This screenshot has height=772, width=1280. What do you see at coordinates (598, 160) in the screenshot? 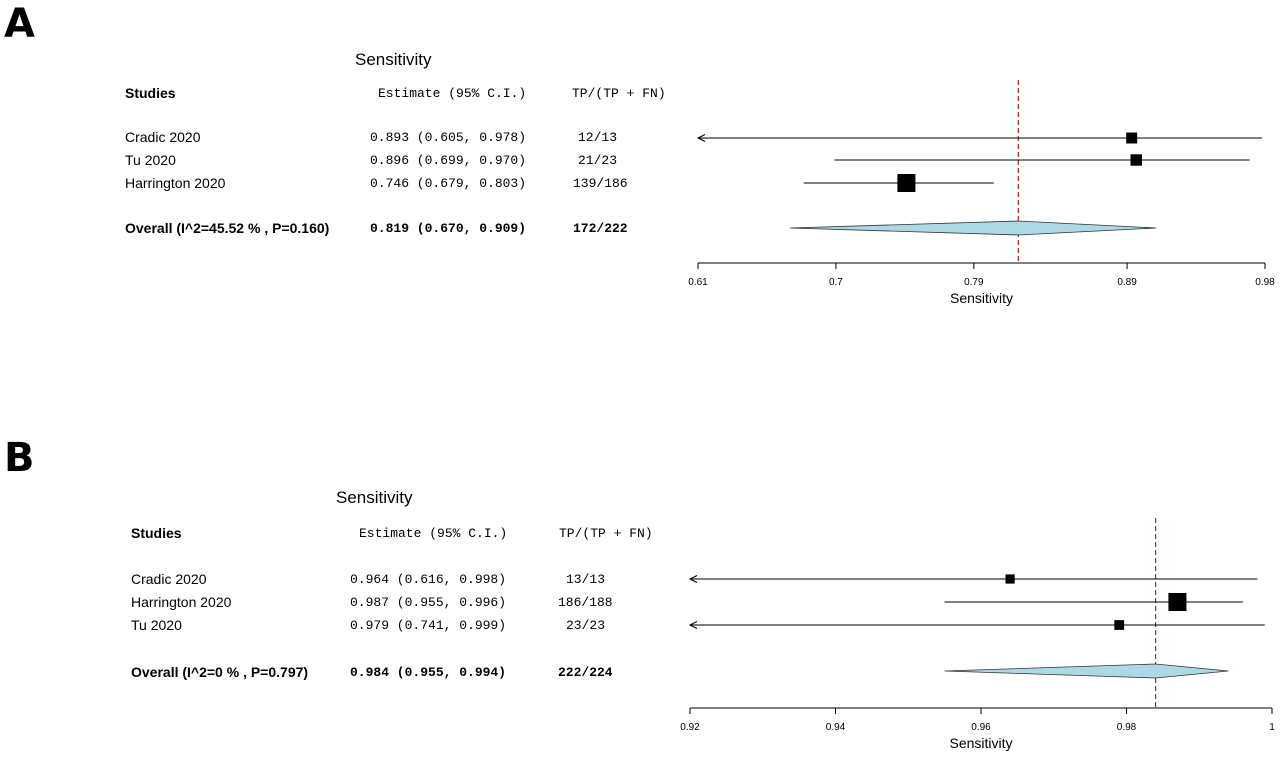
I see `study-ratio: 21/23` at bounding box center [598, 160].